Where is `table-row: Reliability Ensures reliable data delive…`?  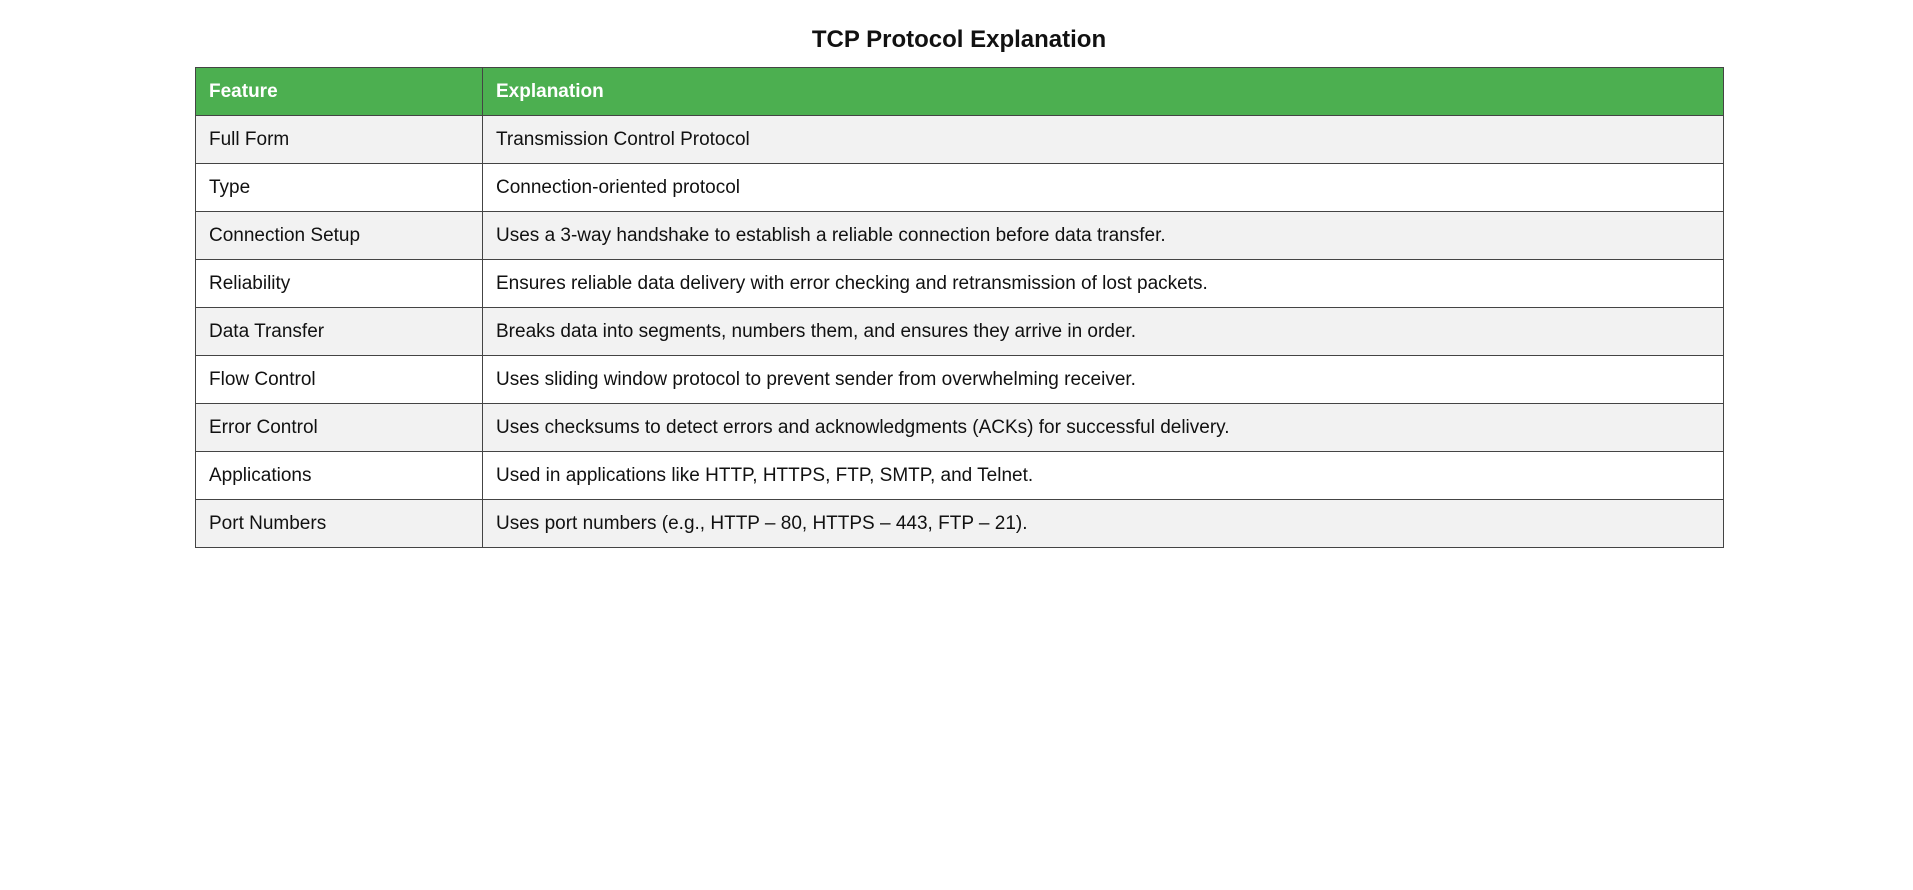 table-row: Reliability Ensures reliable data delive… is located at coordinates (959, 283).